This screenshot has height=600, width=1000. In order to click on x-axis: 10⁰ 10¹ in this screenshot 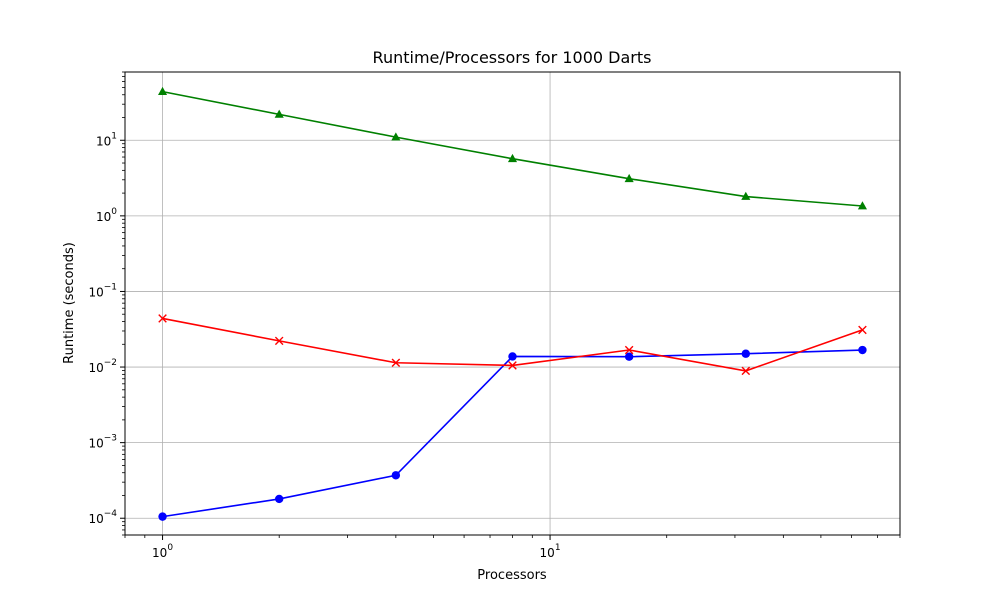, I will do `click(356, 547)`.